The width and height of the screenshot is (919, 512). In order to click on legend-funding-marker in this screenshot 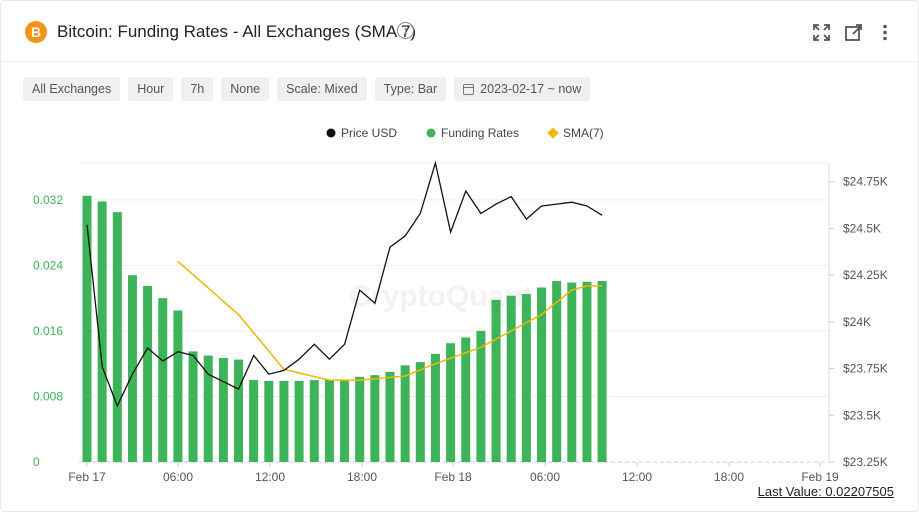, I will do `click(431, 133)`.